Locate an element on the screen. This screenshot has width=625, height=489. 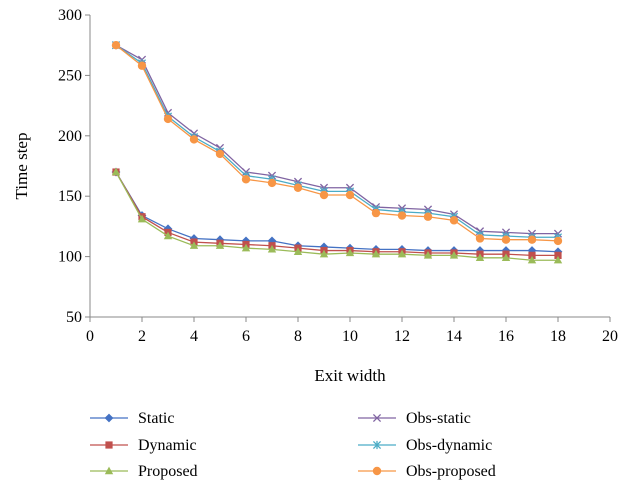
legend-item: Dynamic is located at coordinates (143, 445).